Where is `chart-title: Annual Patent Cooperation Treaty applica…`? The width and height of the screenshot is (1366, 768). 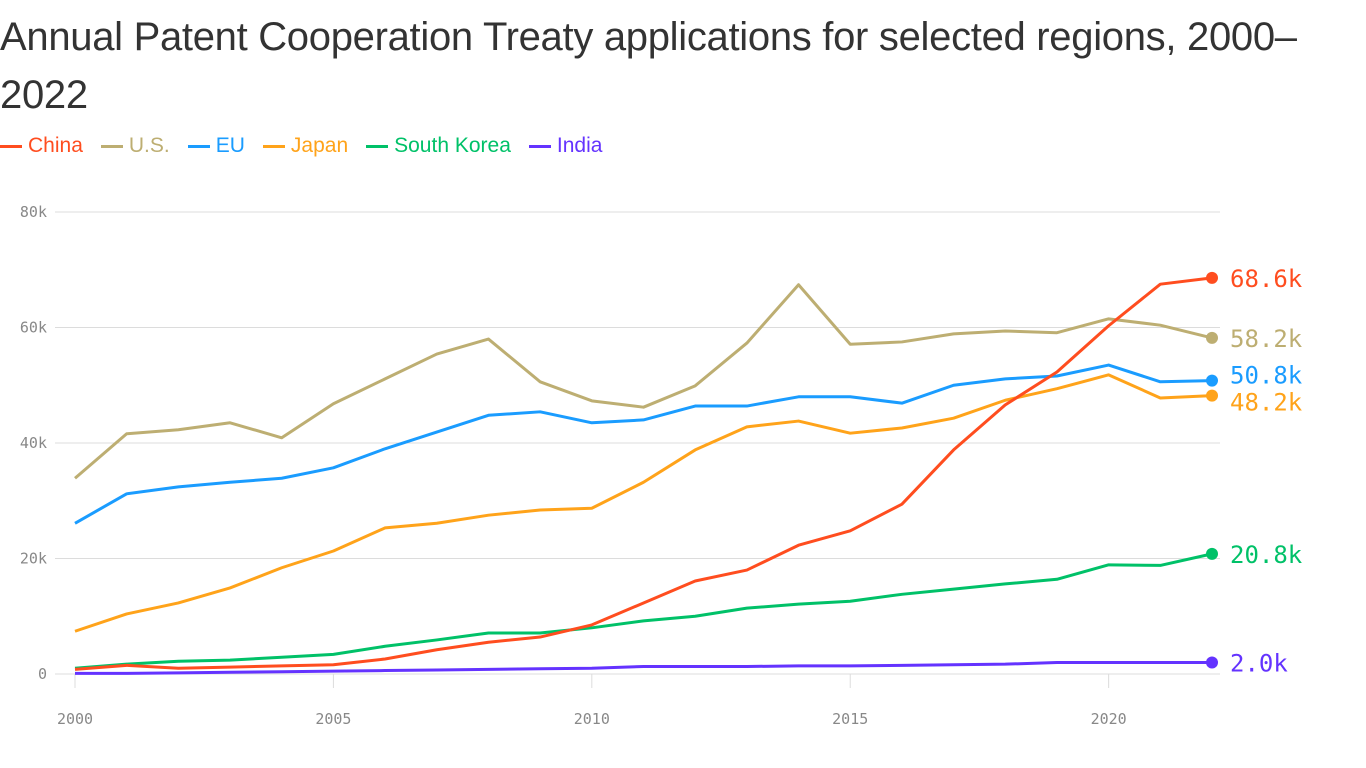 chart-title: Annual Patent Cooperation Treaty applica… is located at coordinates (648, 66).